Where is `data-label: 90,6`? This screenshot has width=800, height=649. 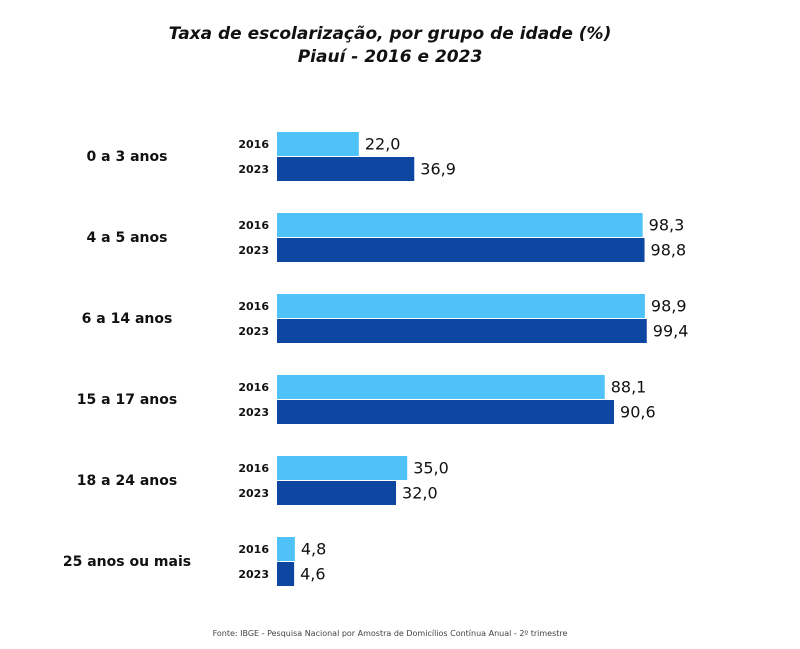 data-label: 90,6 is located at coordinates (638, 412).